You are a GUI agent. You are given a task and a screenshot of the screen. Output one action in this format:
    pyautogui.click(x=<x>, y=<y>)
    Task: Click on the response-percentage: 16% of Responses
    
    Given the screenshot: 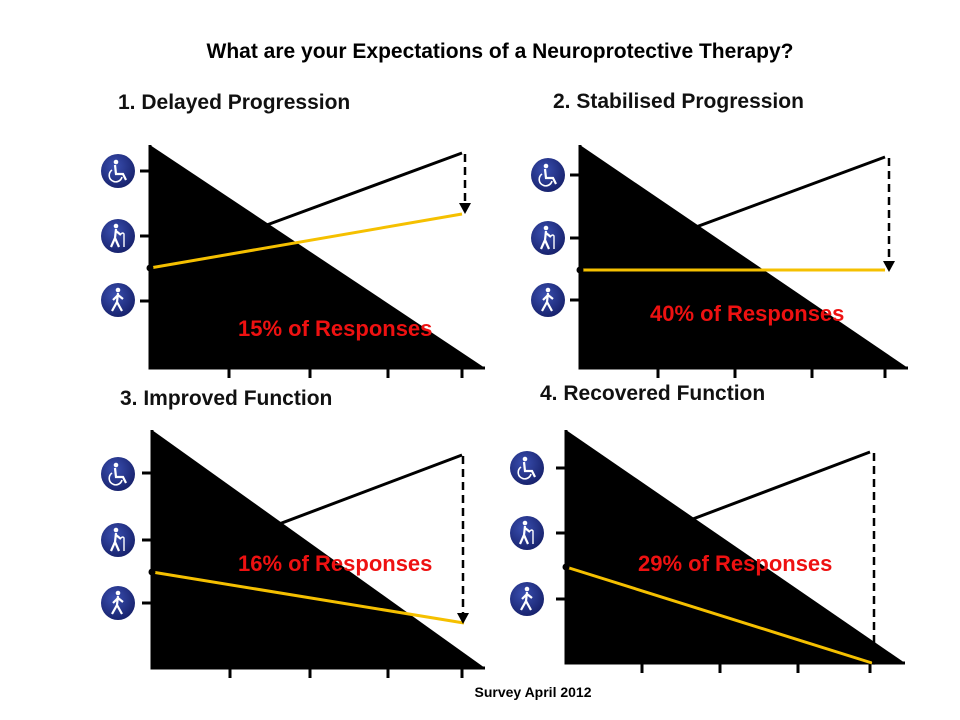 What is the action you would take?
    pyautogui.click(x=335, y=563)
    